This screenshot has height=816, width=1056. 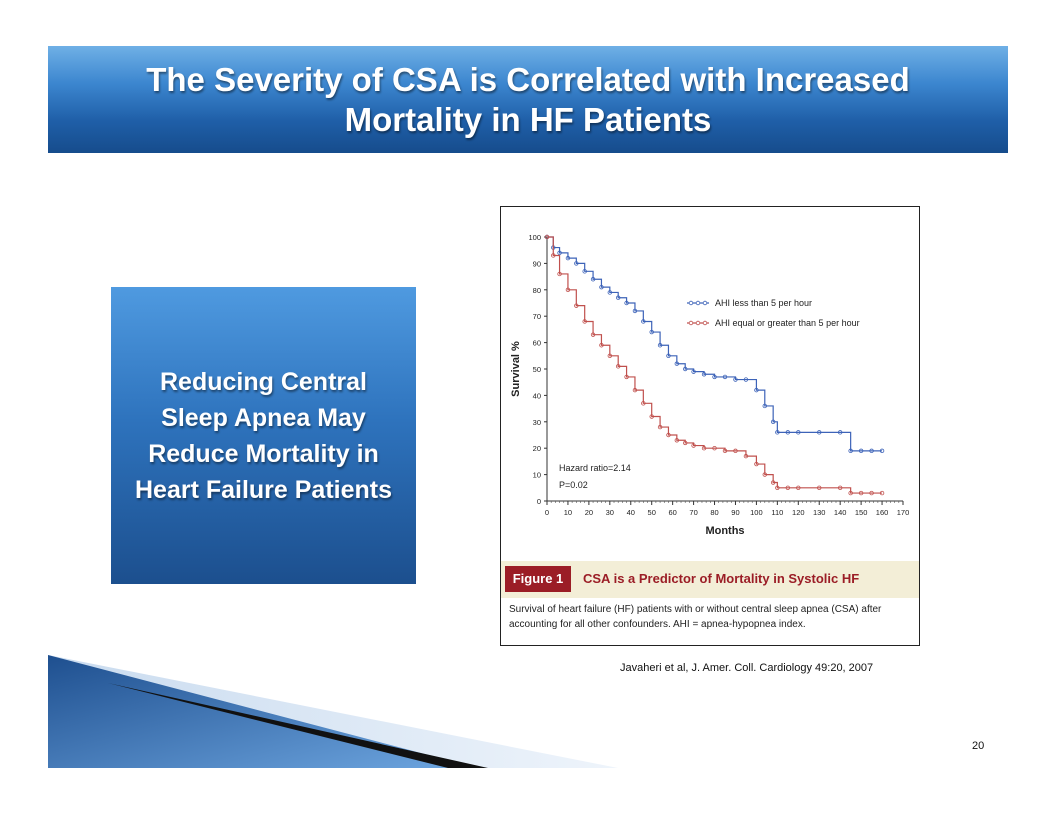 I want to click on figure-label: Figure 1, so click(x=538, y=579).